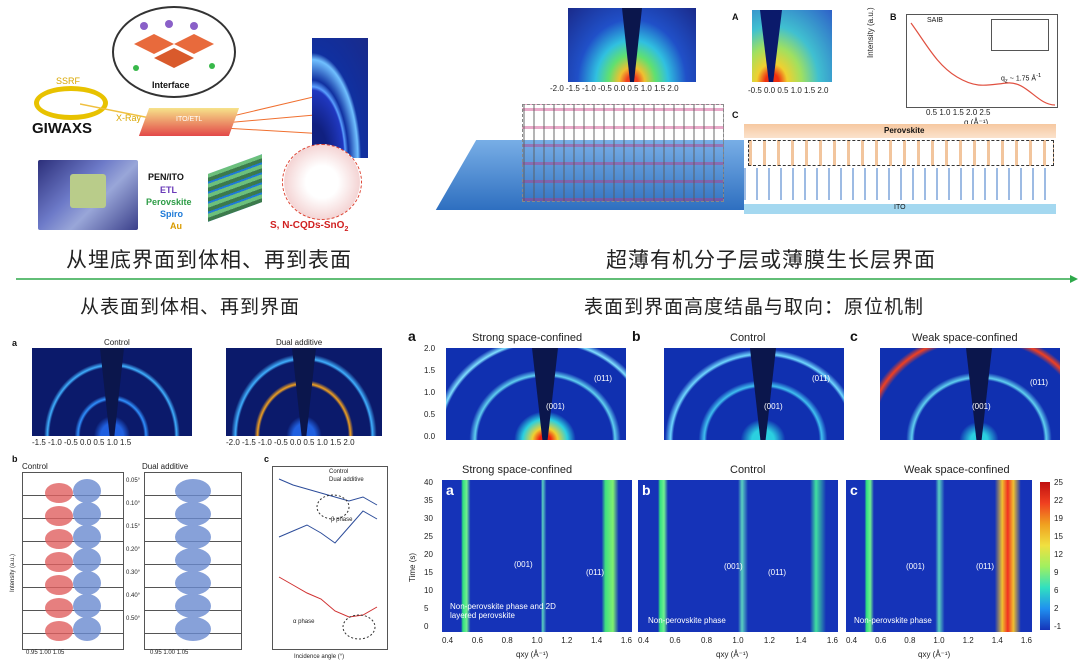  Describe the element at coordinates (597, 640) in the screenshot. I see `br-qxy-a-5: 1.4` at that location.